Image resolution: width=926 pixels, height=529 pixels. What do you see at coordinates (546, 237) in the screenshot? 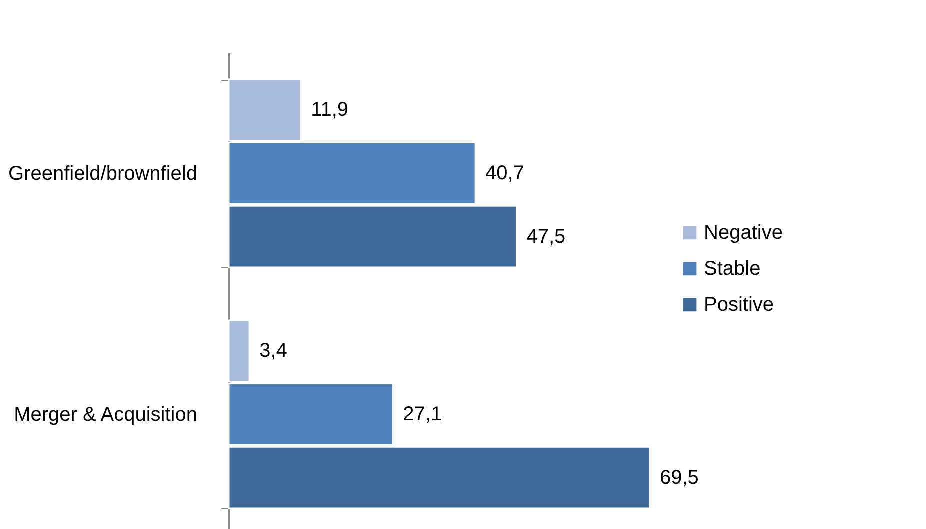
I see `data-label: 47,5` at bounding box center [546, 237].